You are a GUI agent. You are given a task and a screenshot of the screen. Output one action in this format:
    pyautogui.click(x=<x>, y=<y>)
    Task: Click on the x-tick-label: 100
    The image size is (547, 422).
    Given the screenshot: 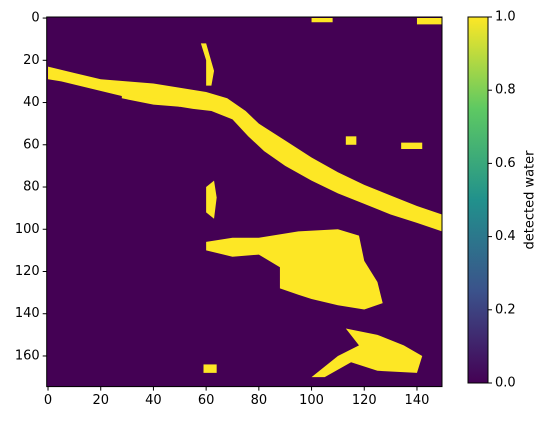 What is the action you would take?
    pyautogui.click(x=311, y=400)
    